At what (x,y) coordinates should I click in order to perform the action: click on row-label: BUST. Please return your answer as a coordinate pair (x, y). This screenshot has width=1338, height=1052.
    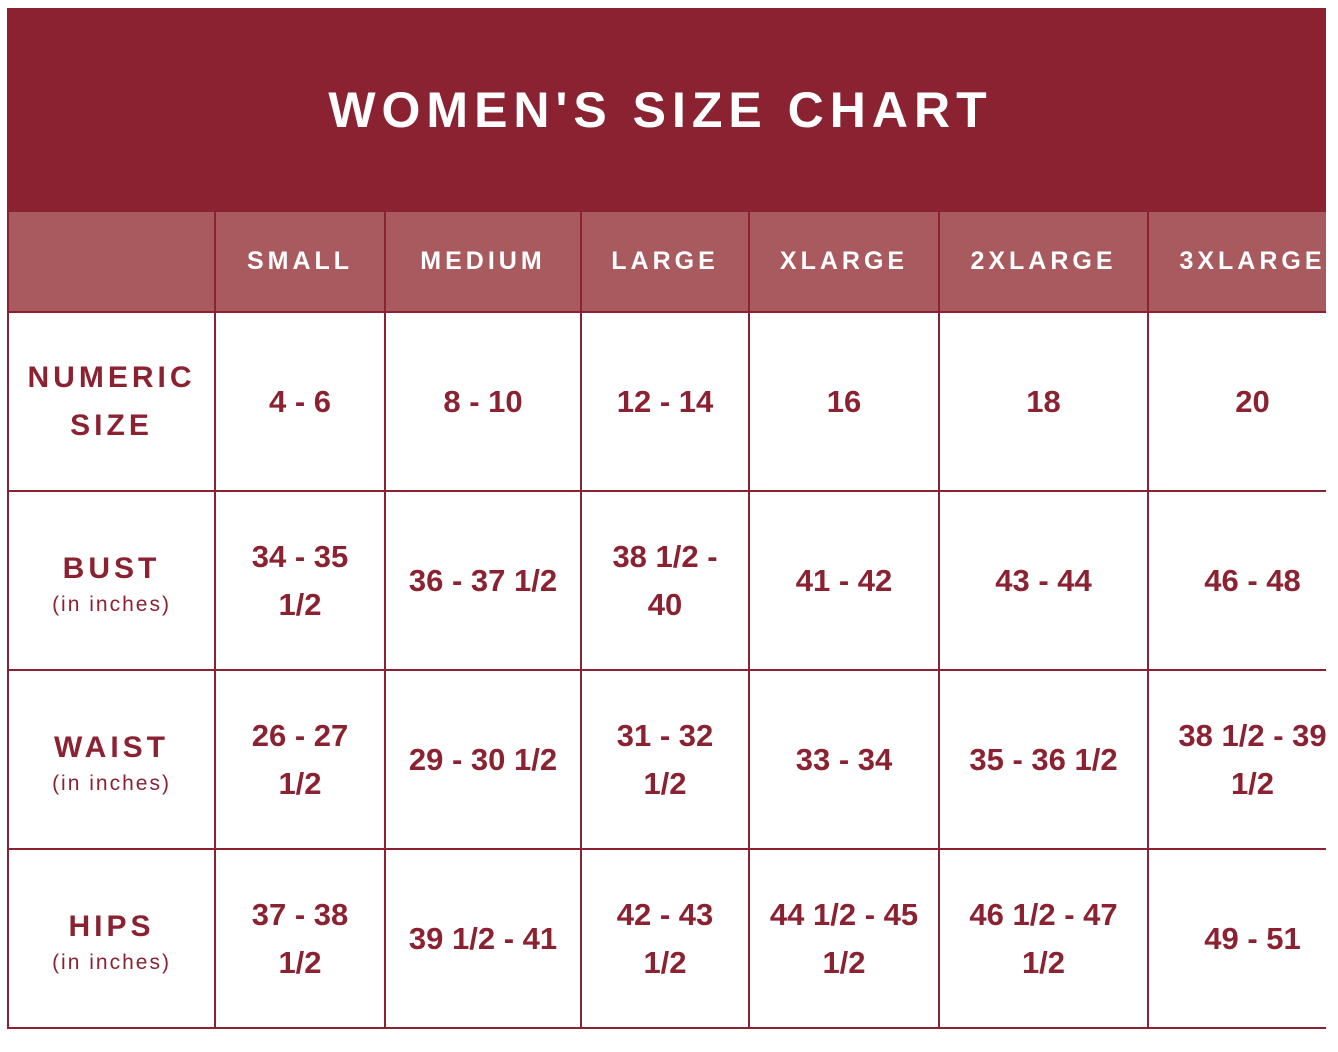
    Looking at the image, I should click on (111, 568).